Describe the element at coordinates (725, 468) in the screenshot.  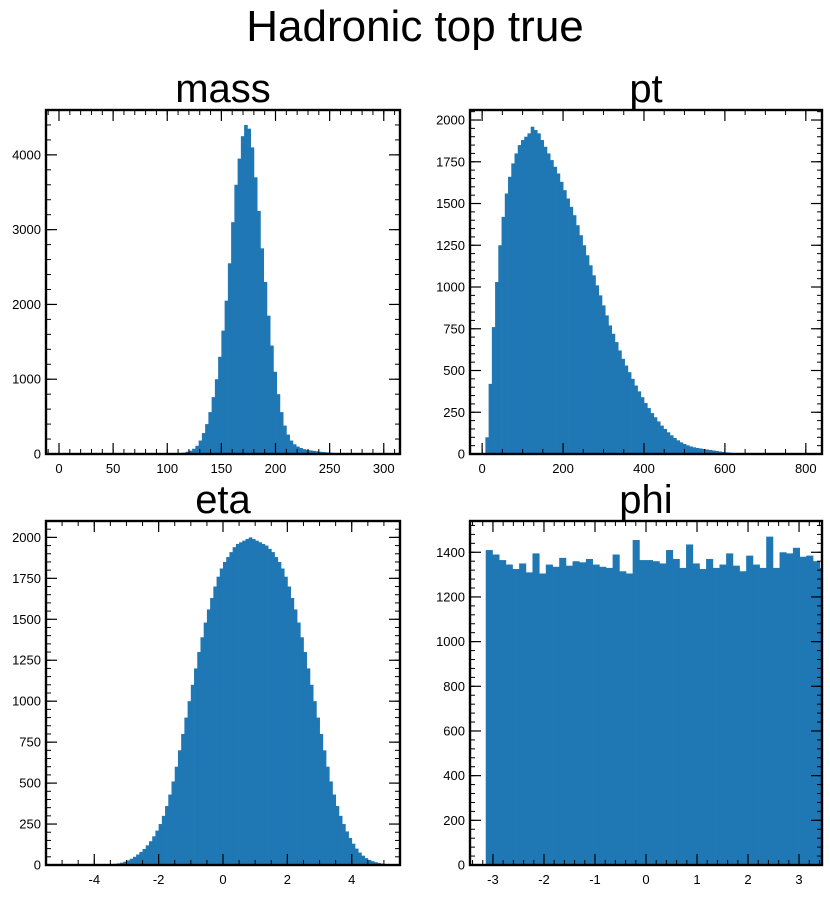
I see `x-tick-label: 600` at that location.